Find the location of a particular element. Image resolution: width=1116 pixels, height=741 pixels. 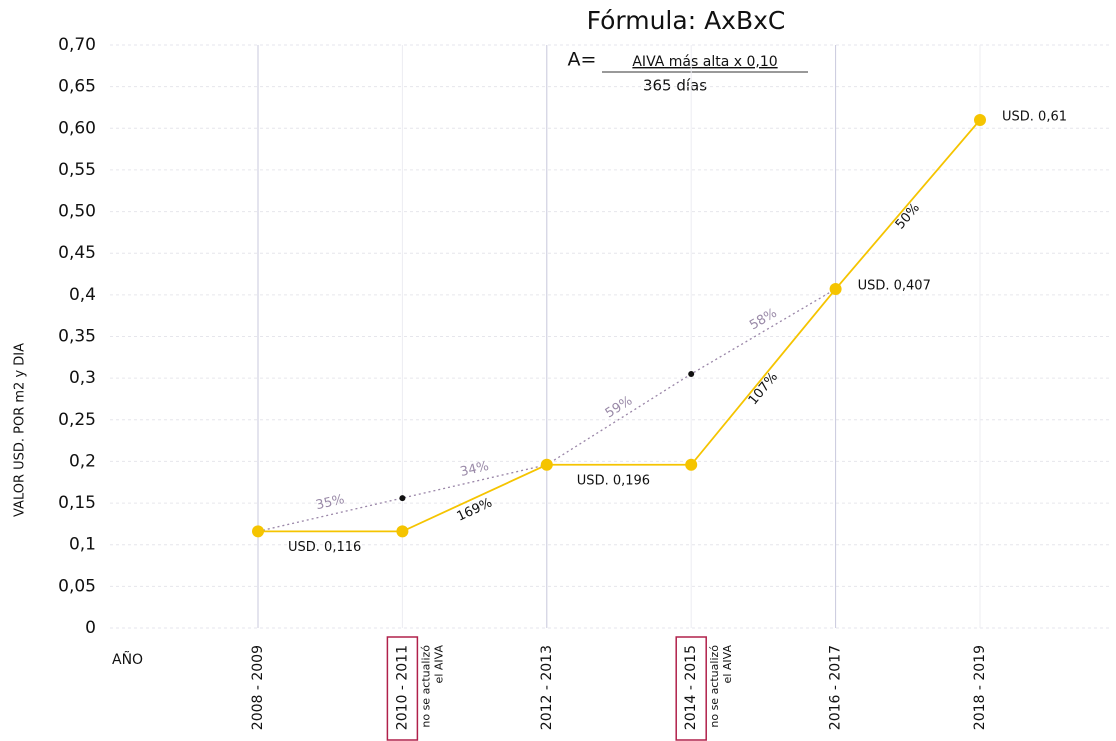

y-tick-label: 0,45 is located at coordinates (77, 253).